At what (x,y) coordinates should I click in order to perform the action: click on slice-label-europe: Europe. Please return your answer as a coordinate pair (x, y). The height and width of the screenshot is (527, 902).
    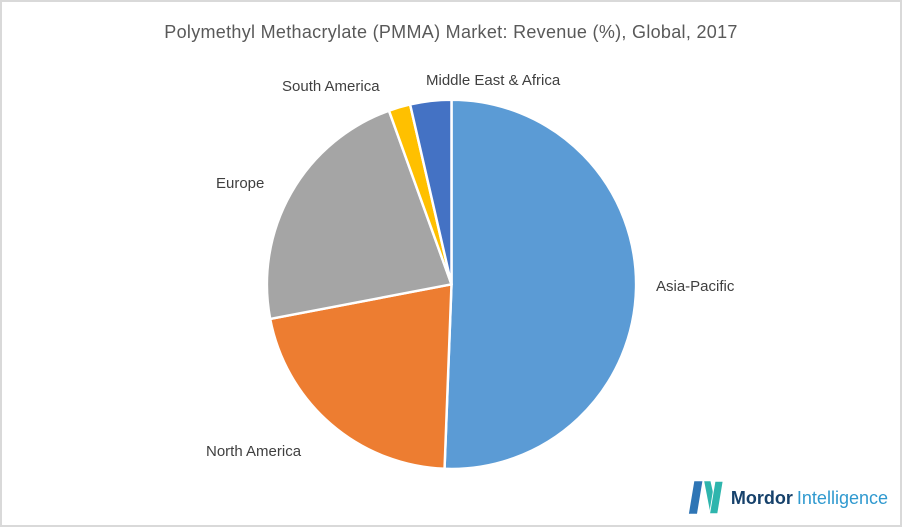
    Looking at the image, I should click on (240, 183).